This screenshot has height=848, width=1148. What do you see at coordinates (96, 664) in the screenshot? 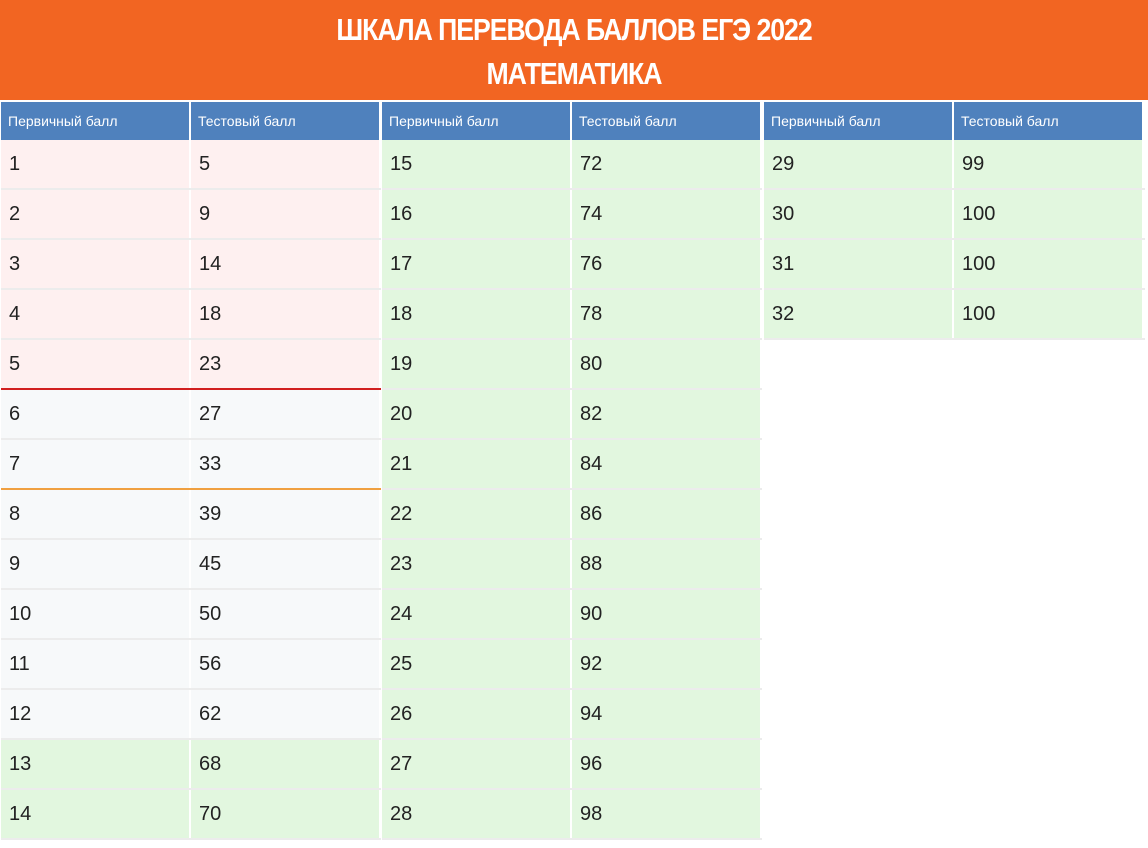
I see `primary-score-cell: 11` at bounding box center [96, 664].